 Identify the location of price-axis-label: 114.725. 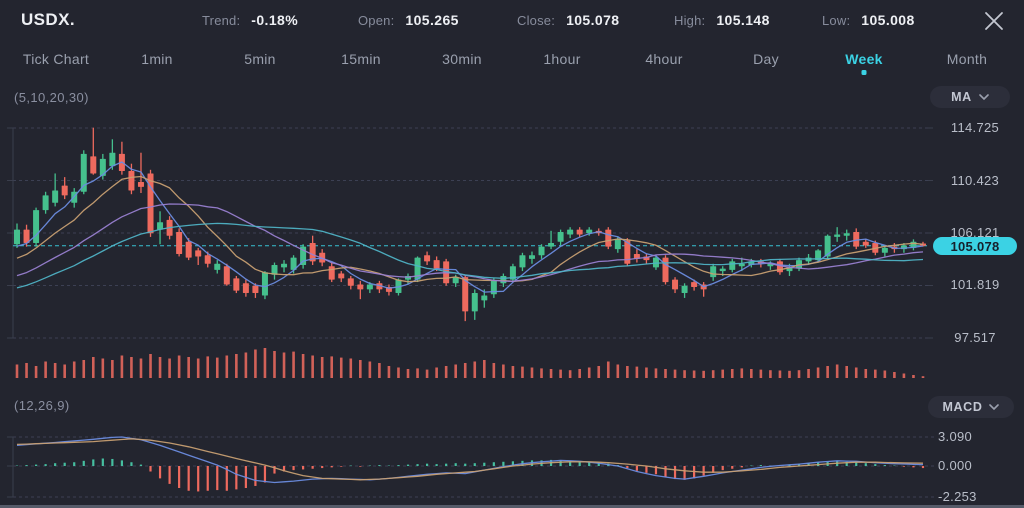
(975, 127).